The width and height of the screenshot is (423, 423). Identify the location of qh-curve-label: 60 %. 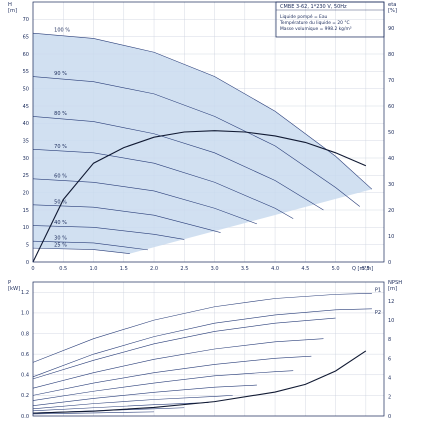
(60, 176).